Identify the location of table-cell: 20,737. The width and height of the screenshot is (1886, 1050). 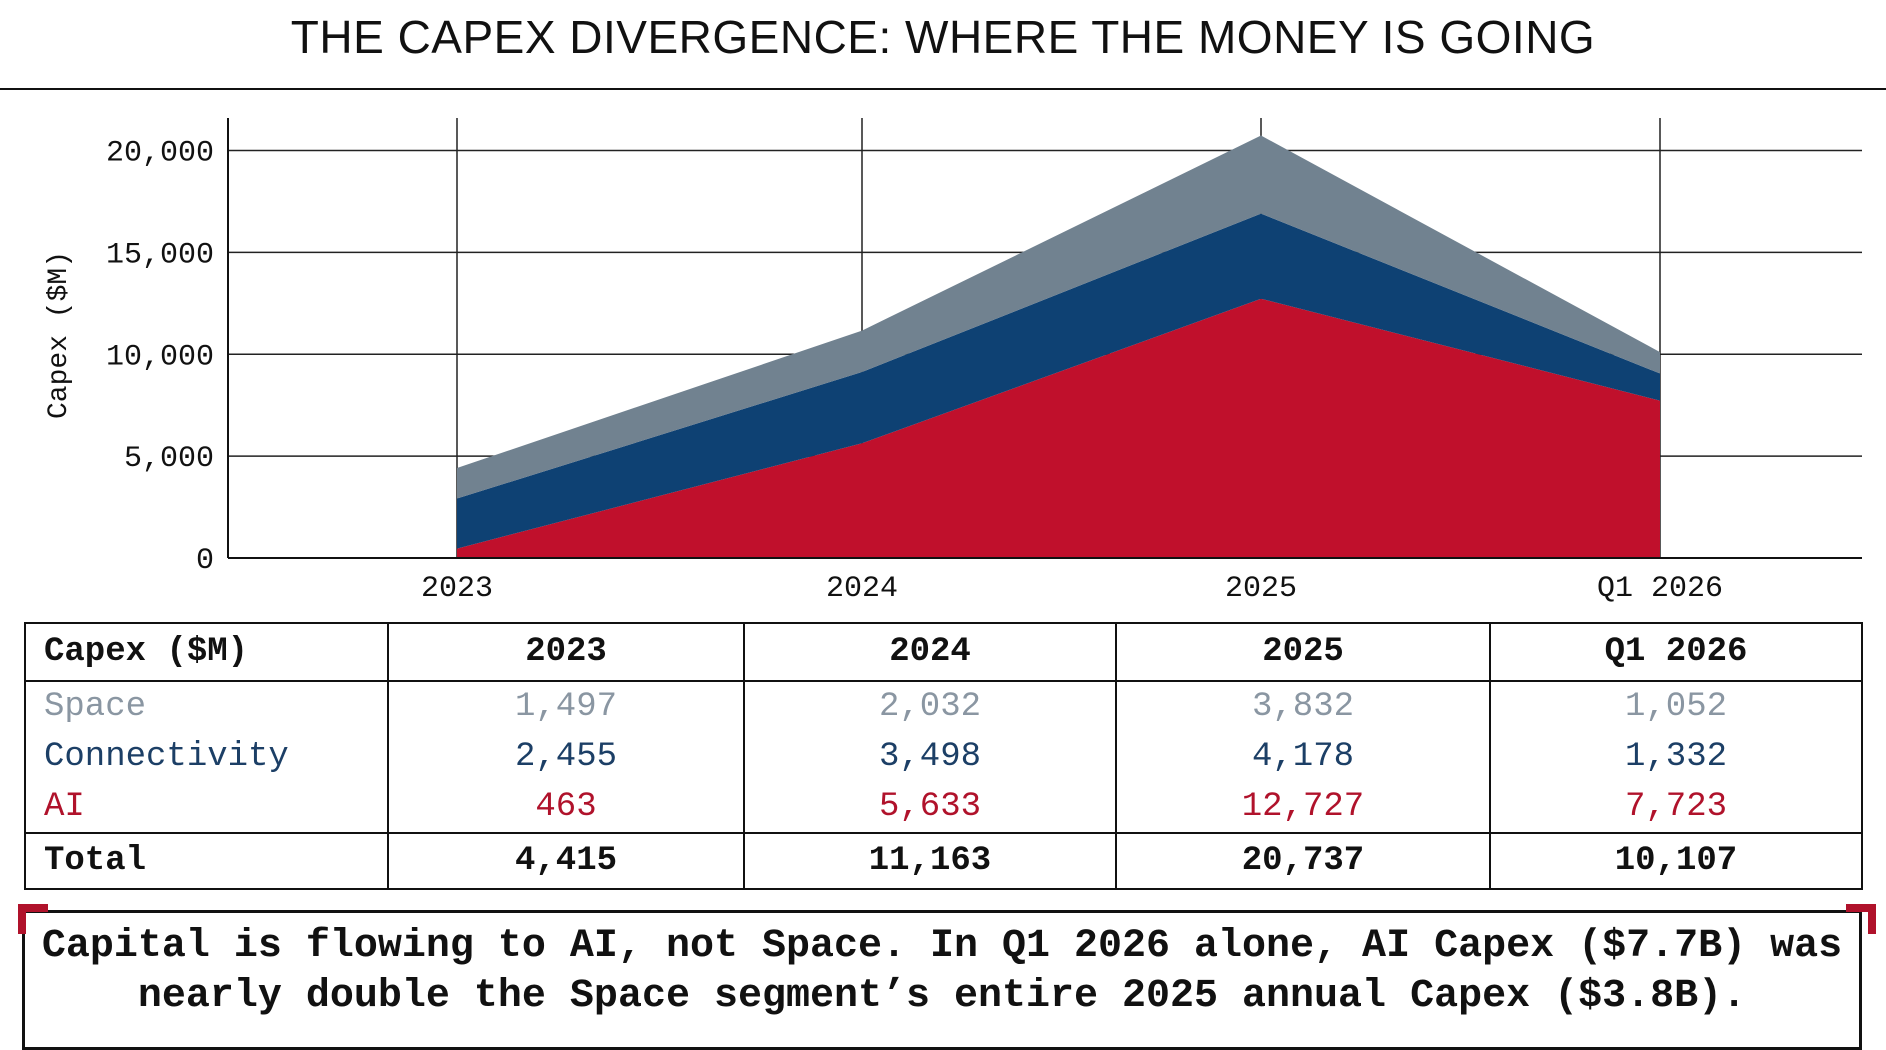
(1303, 861).